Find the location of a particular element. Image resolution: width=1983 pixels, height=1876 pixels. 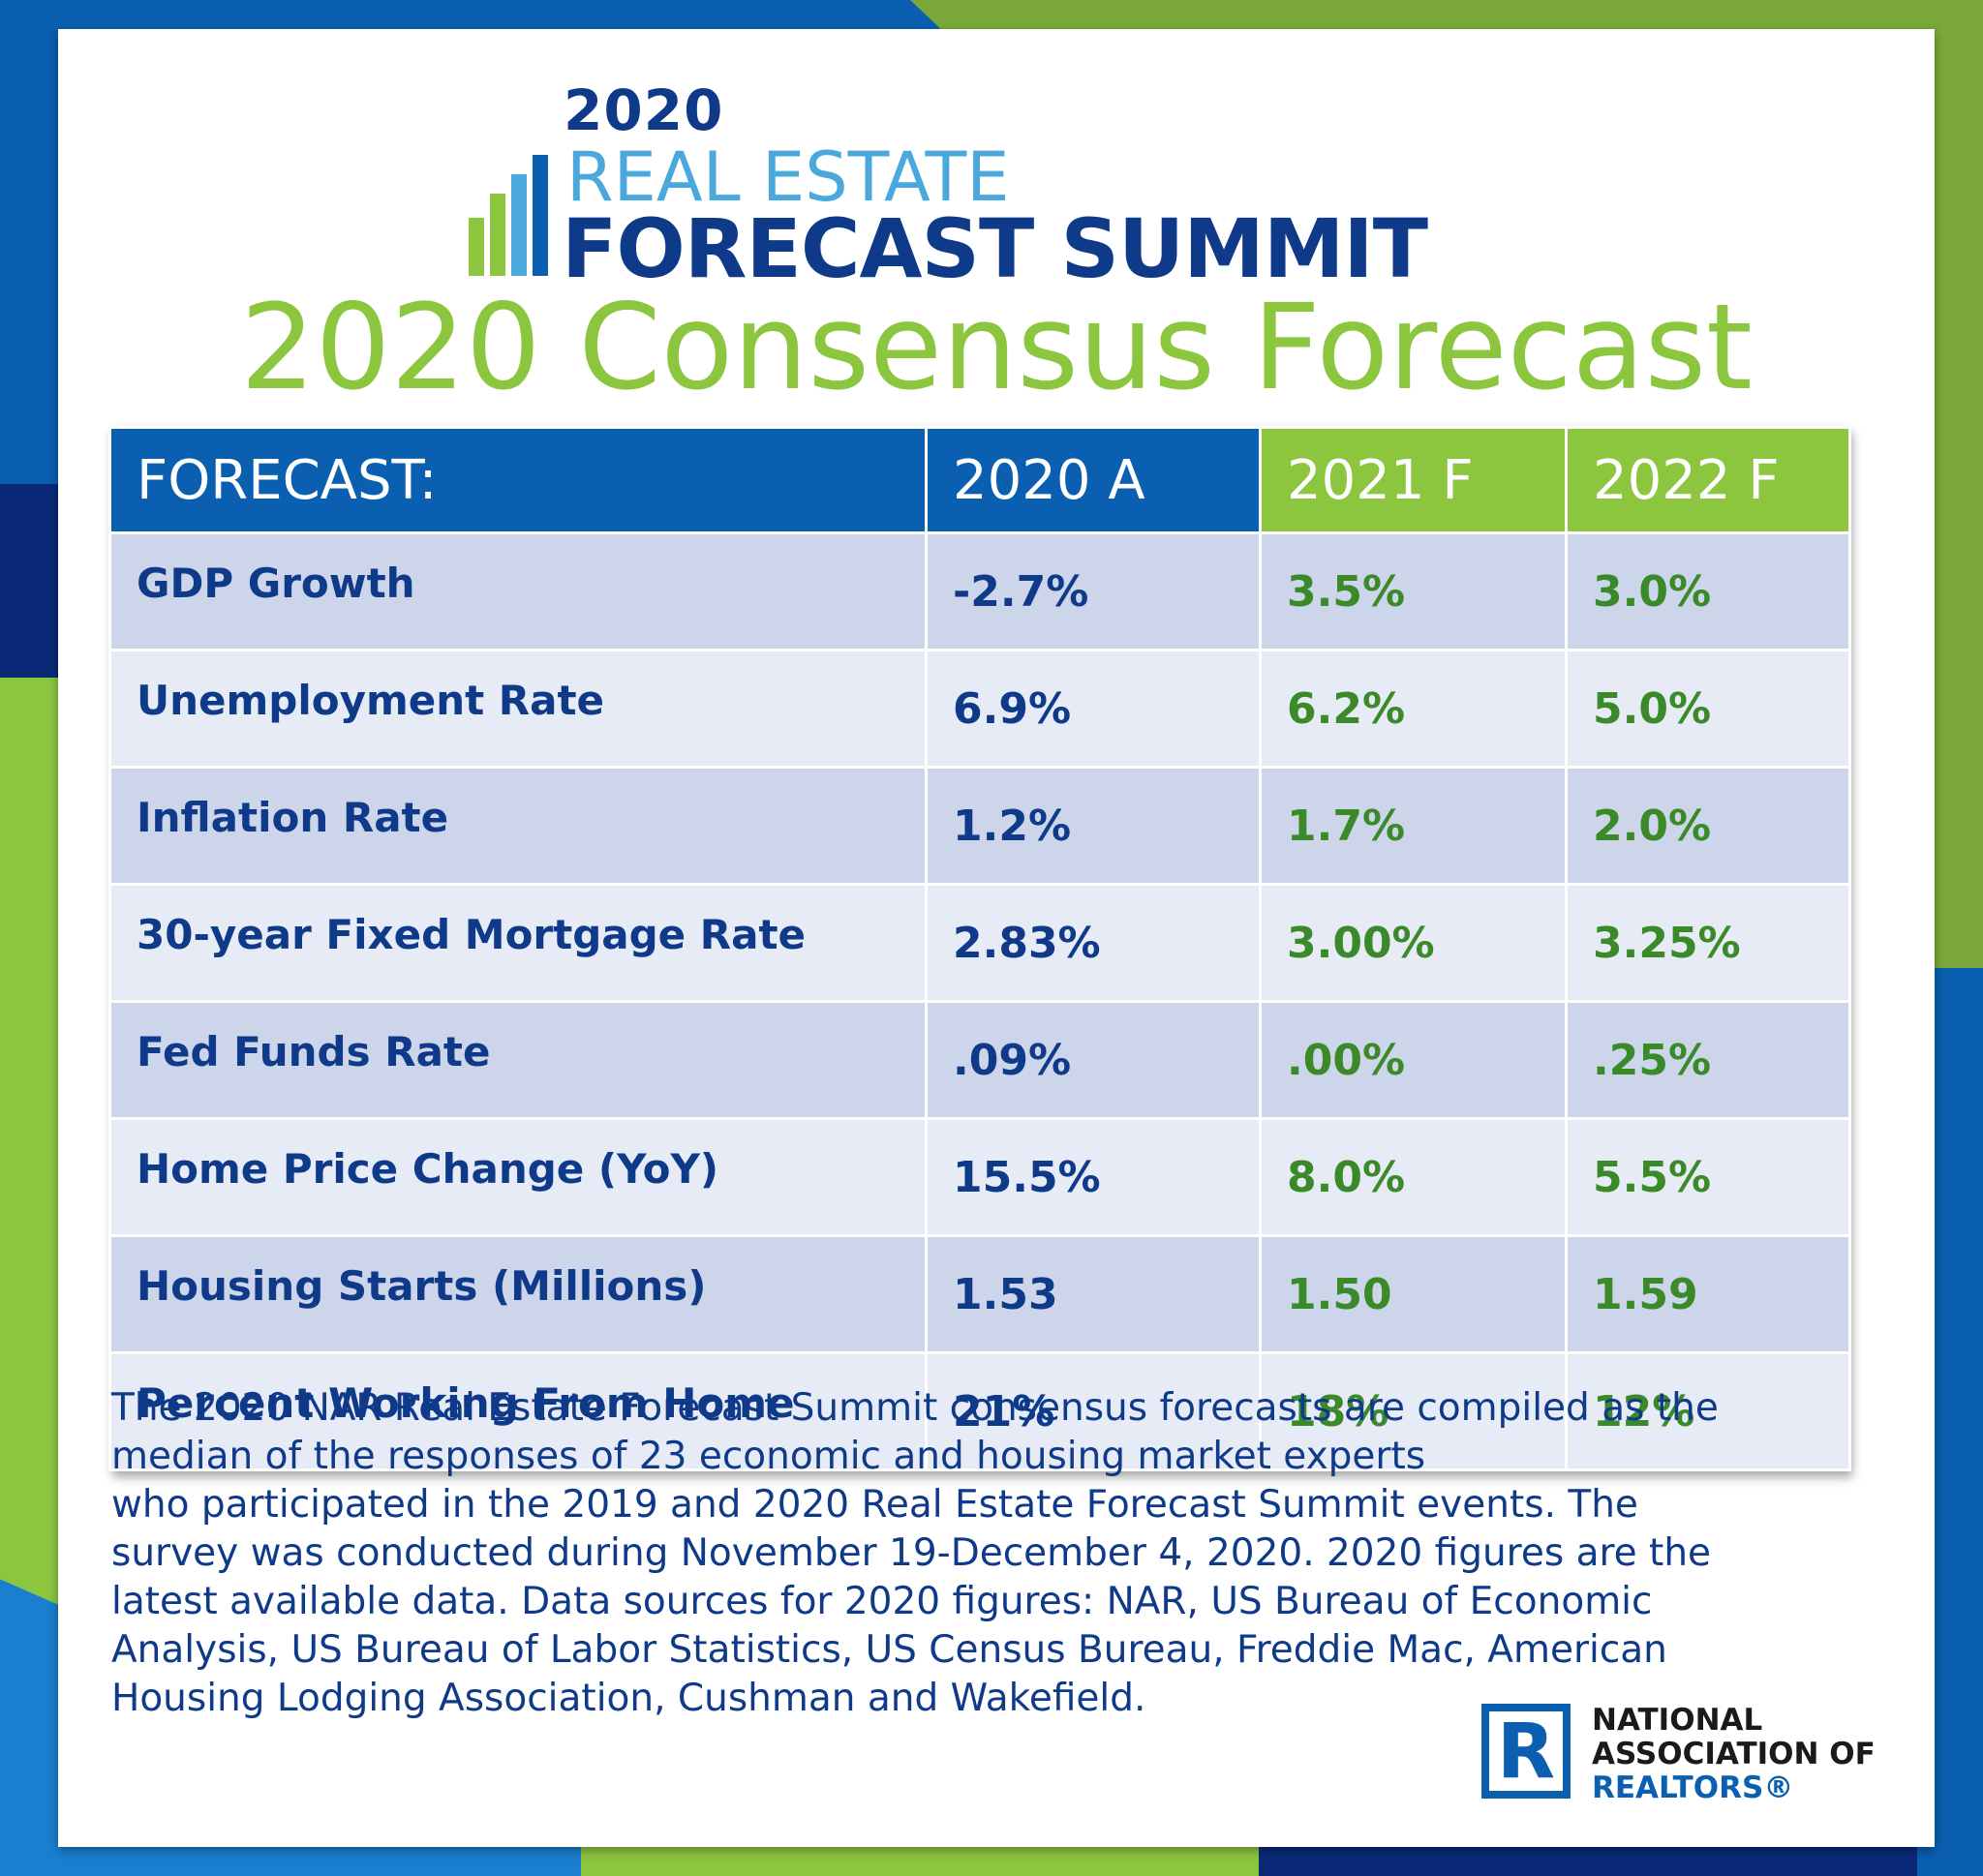

header-2022: 2022 F is located at coordinates (1708, 480).